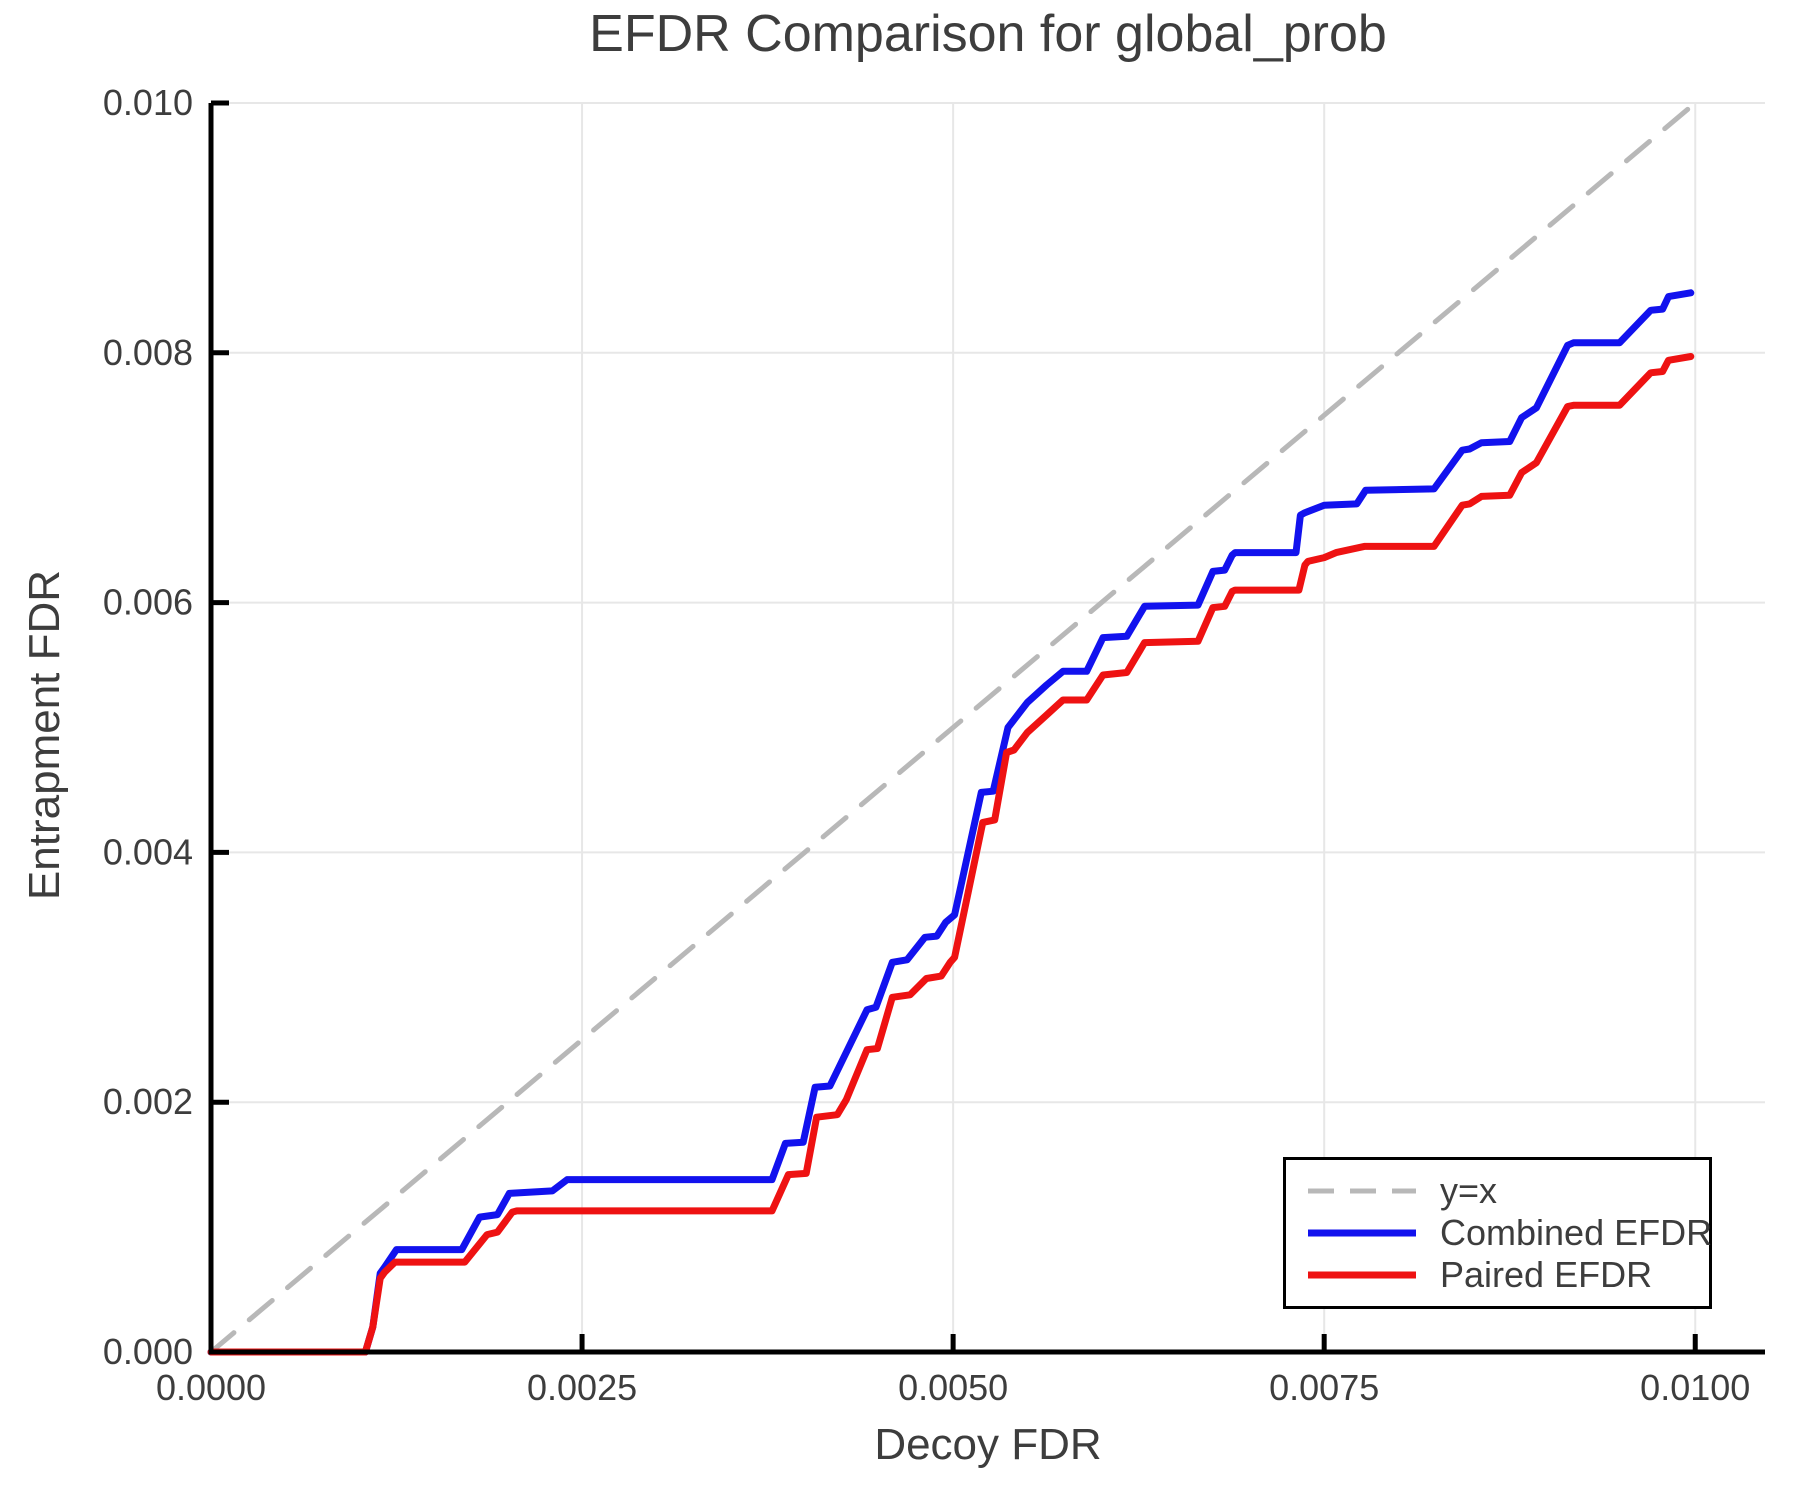 This screenshot has height=1500, width=1800. I want to click on x-axis-label: Decoy FDR, so click(988, 1444).